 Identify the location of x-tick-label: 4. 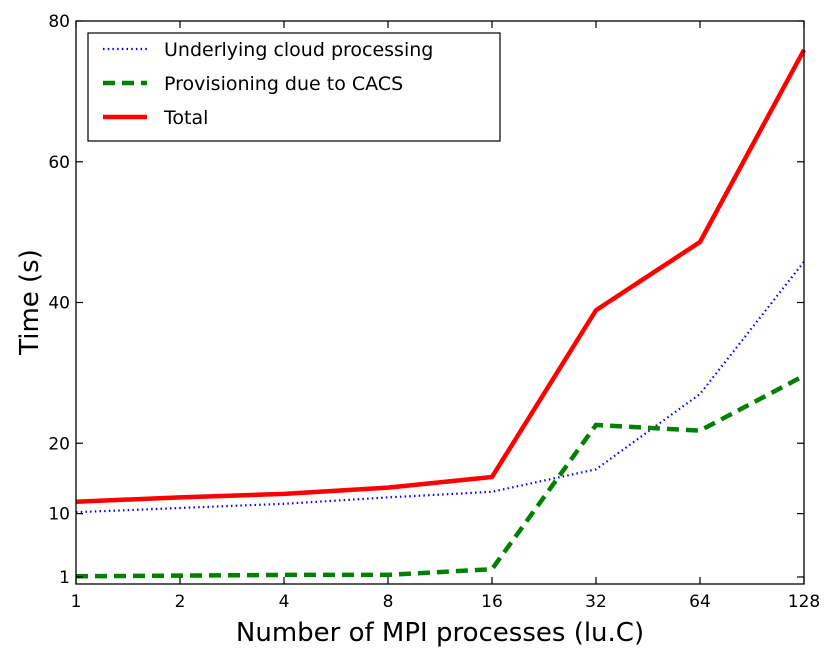
(284, 602).